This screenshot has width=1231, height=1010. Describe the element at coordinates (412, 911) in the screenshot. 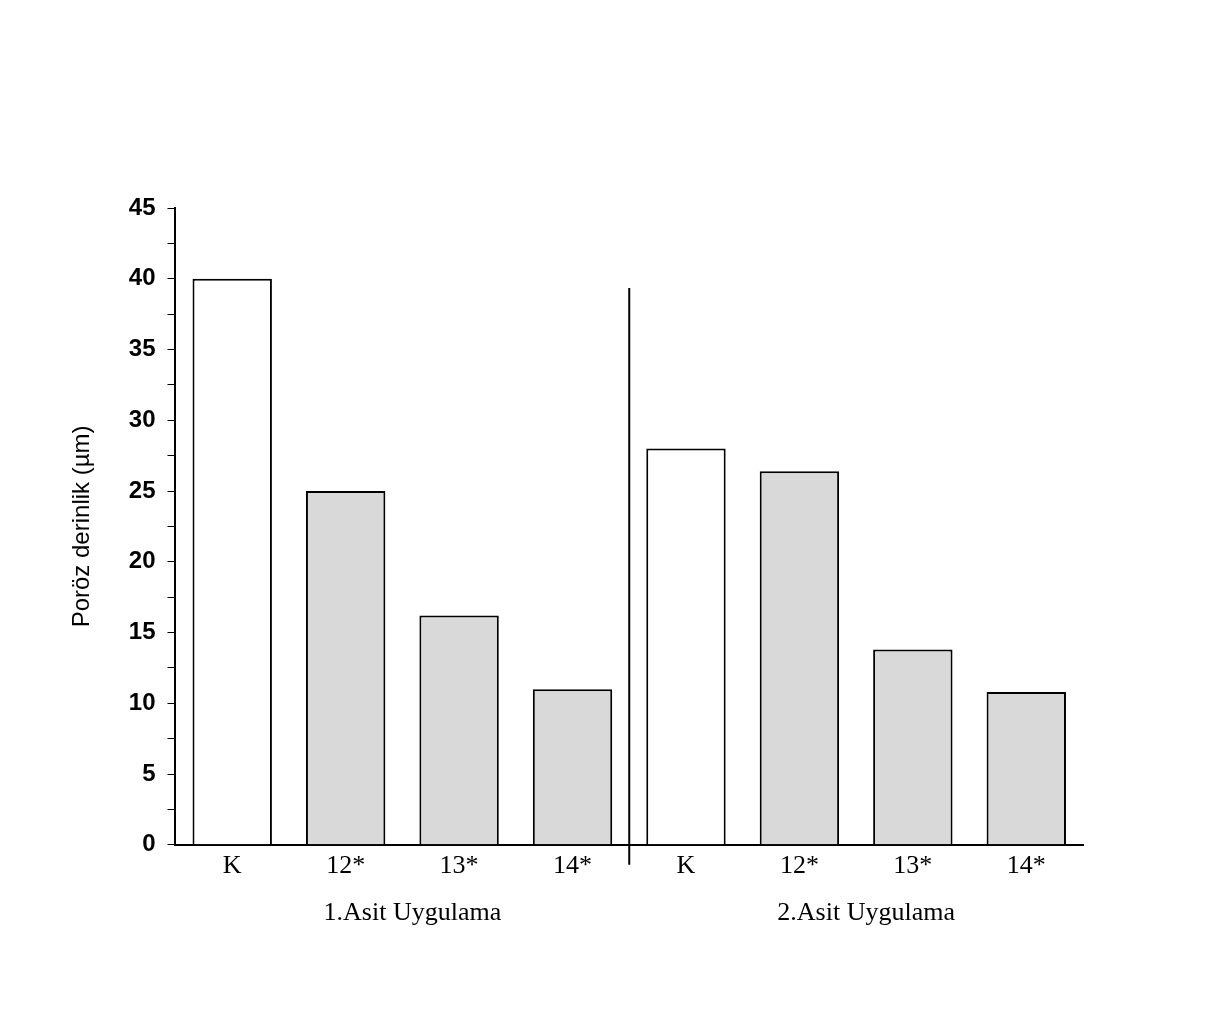

I see `text: 1.Asit Uygulama` at that location.